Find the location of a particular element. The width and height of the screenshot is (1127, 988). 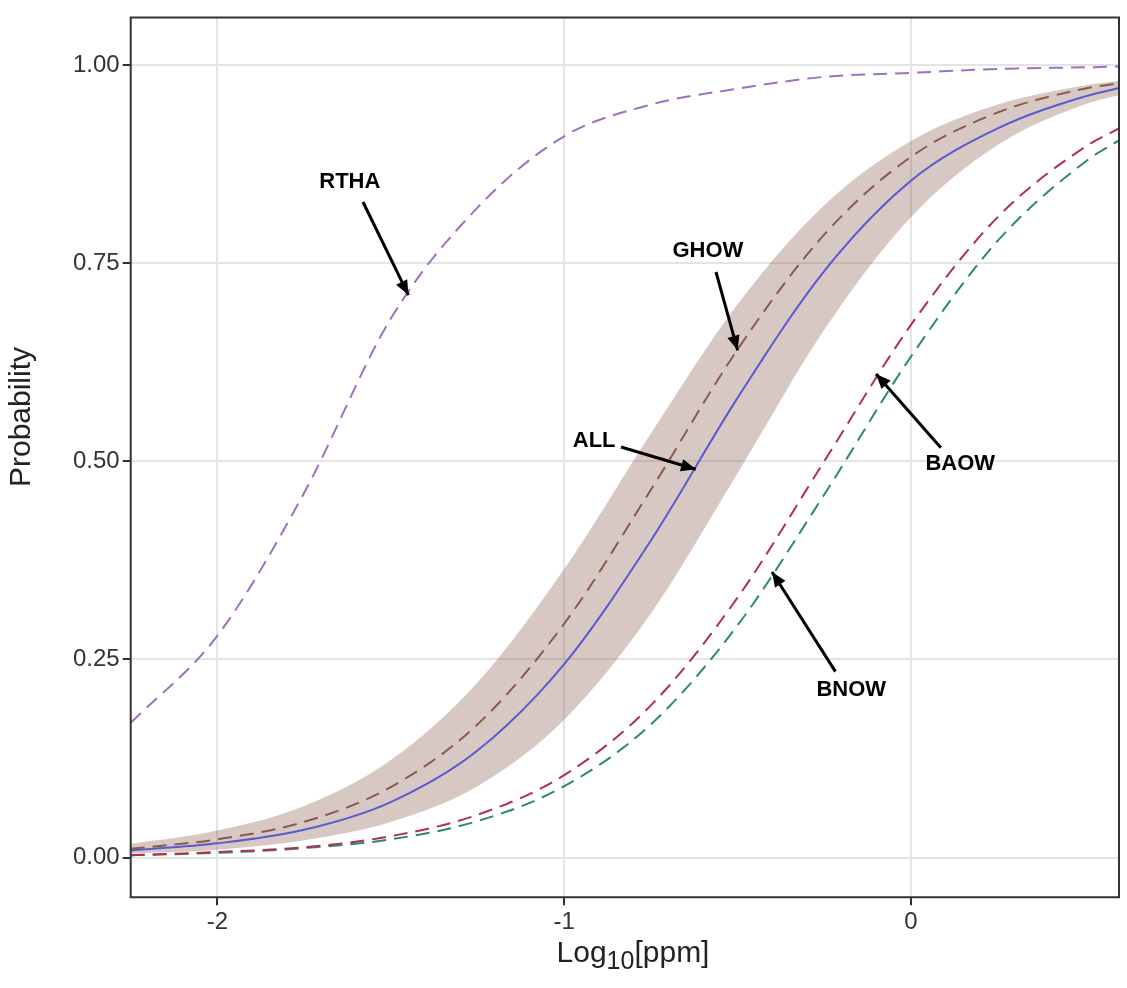

y-tick-label: 0.50 is located at coordinates (96, 459).